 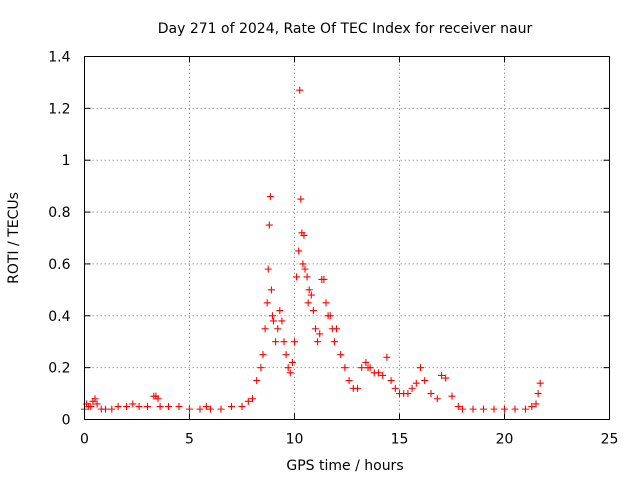 I want to click on y-tick-label: 0.2, so click(x=59, y=369).